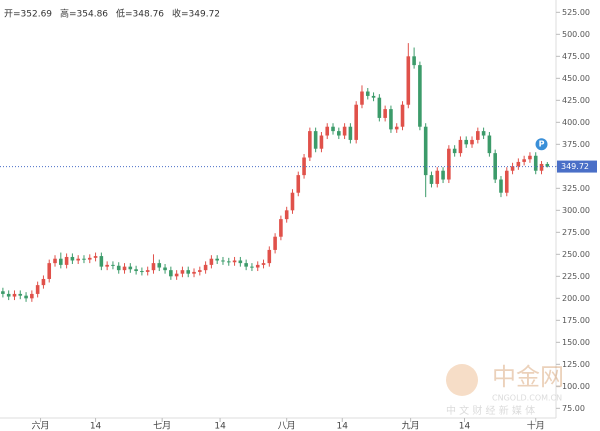 The image size is (600, 431). What do you see at coordinates (573, 408) in the screenshot?
I see `y-tick-label: 75.00` at bounding box center [573, 408].